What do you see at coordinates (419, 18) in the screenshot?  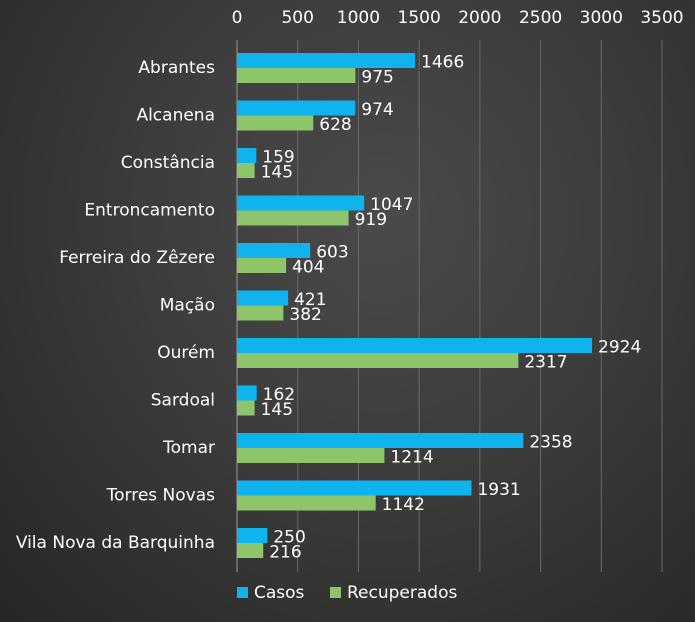 I see `x-tick-label: 1500` at bounding box center [419, 18].